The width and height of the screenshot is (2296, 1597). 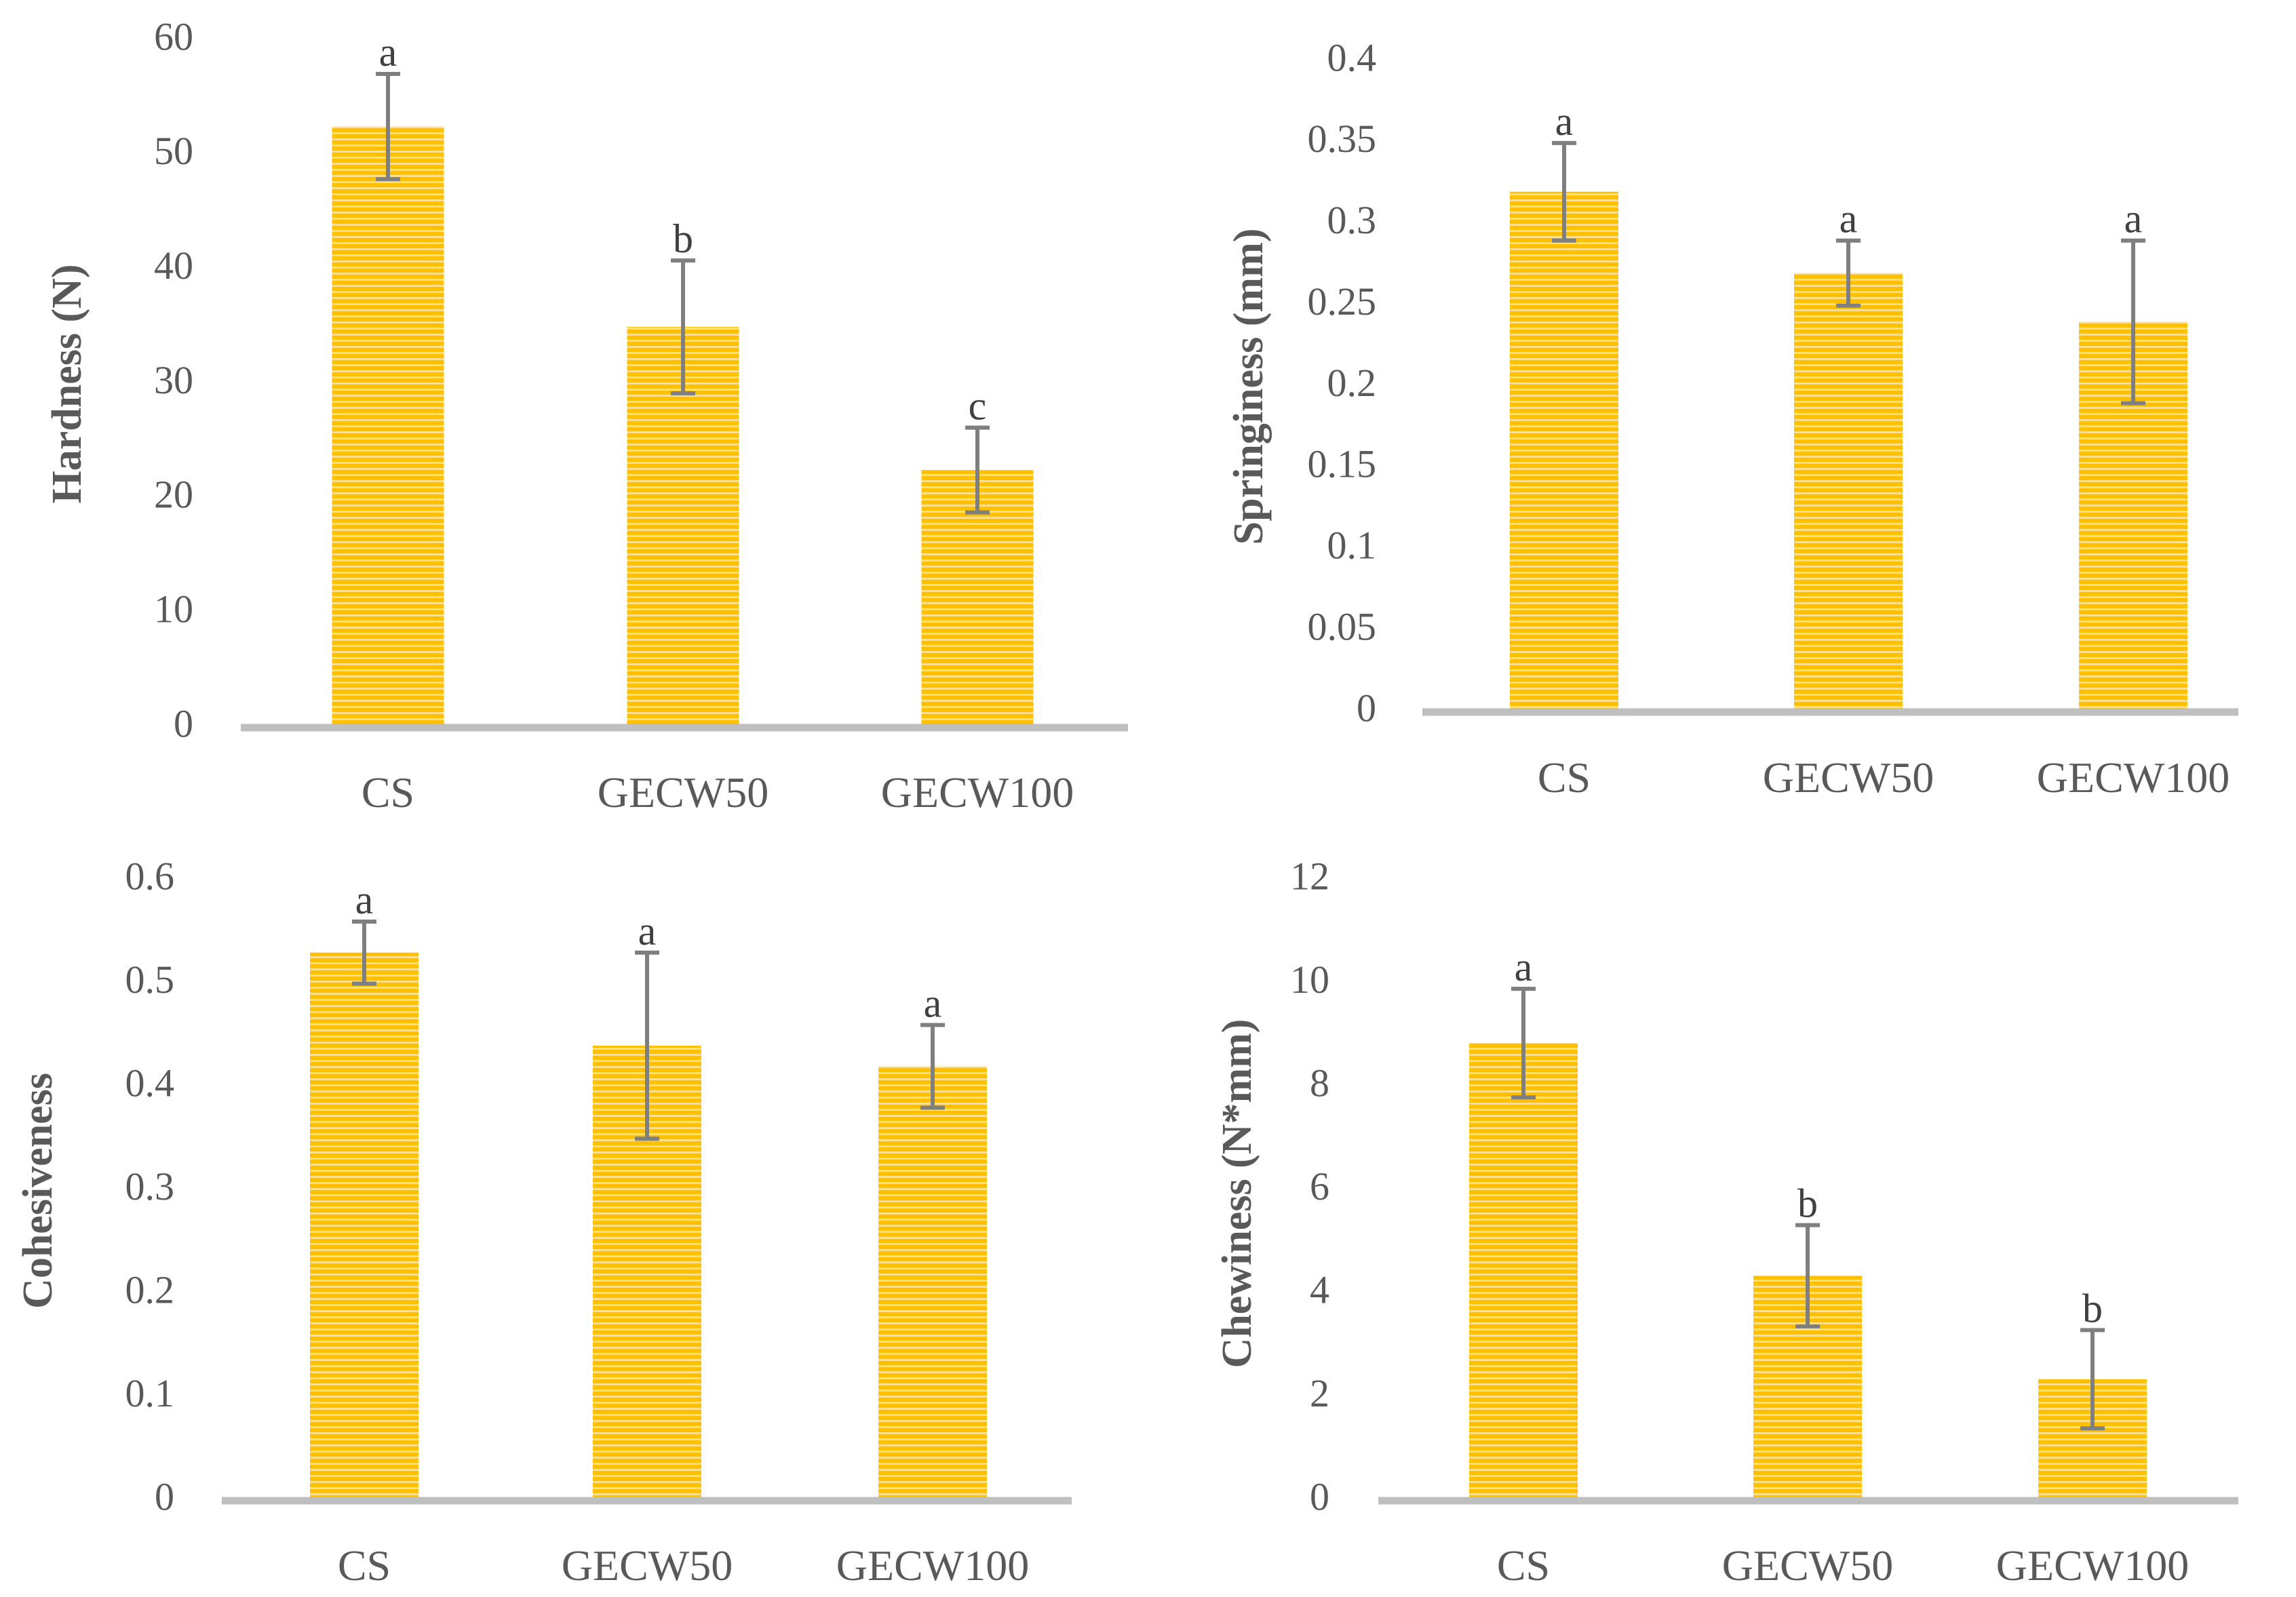 What do you see at coordinates (1237, 1193) in the screenshot?
I see `chewiness-y-axis-label: Chewiness (N*mm)` at bounding box center [1237, 1193].